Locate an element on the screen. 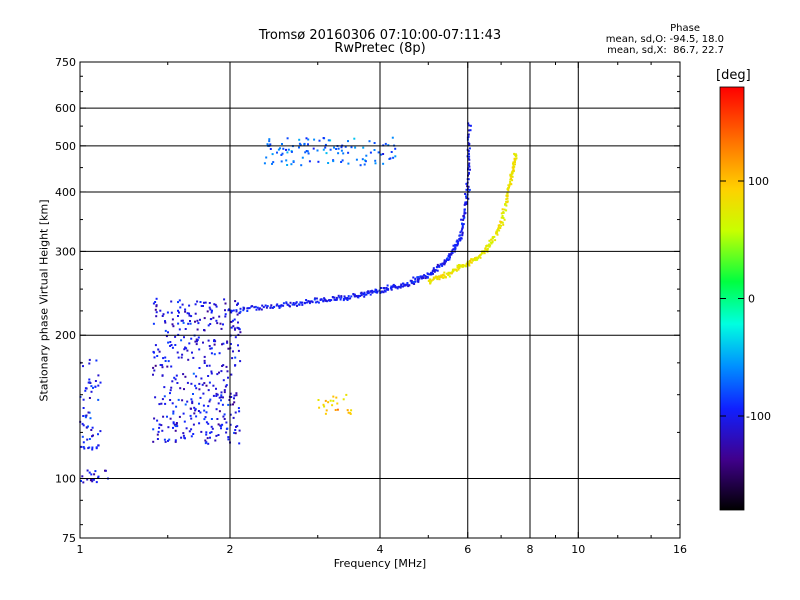 The height and width of the screenshot is (600, 800). colorbar-tick-label: 100 is located at coordinates (758, 181).